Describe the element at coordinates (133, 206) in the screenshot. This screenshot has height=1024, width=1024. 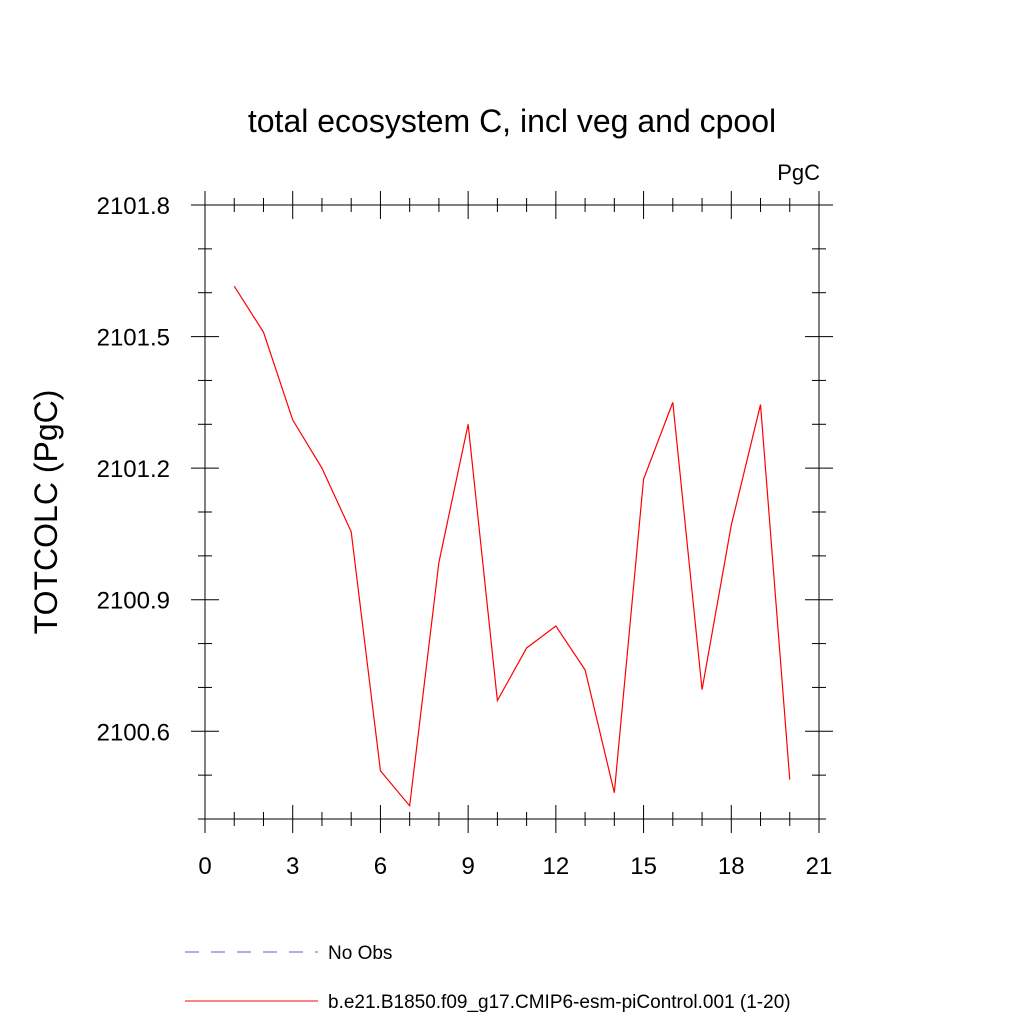
I see `y-tick-label: 2101.8` at that location.